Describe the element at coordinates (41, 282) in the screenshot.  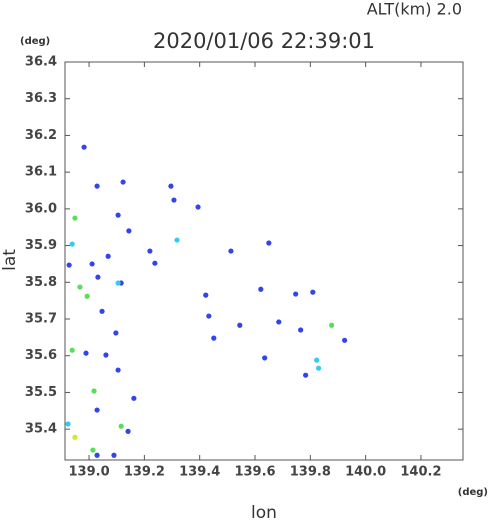
I see `y-tick-label: 35.8` at that location.